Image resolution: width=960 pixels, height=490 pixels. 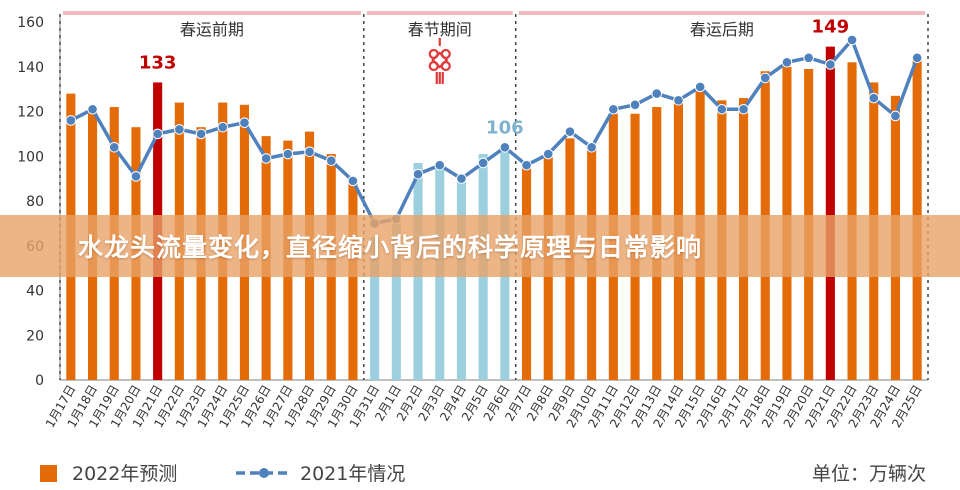 I want to click on y-tick-label: 20, so click(x=35, y=336).